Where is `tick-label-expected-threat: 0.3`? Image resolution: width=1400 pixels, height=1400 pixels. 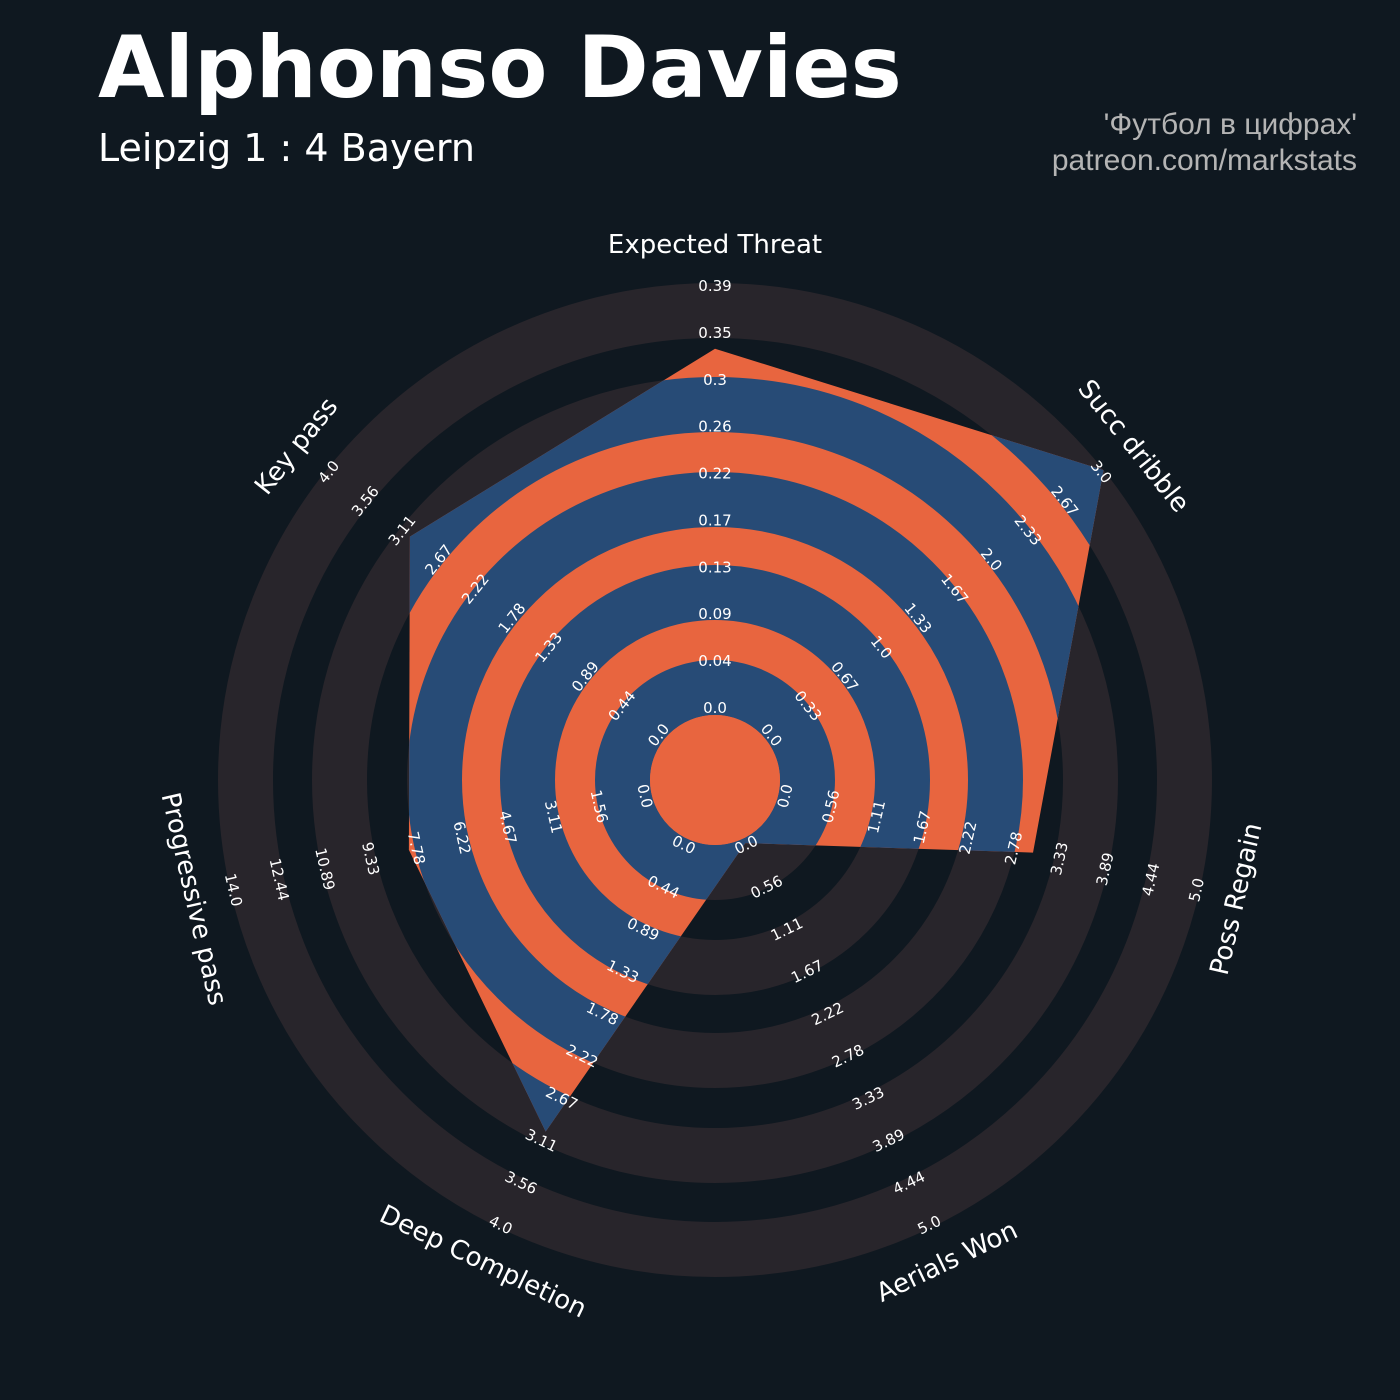
tick-label-expected-threat: 0.3 is located at coordinates (715, 380).